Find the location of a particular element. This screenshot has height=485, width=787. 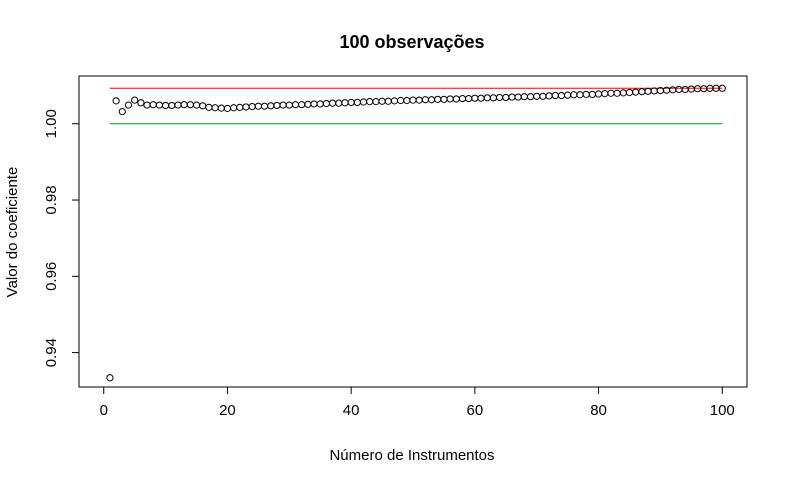

x-tick-label: 80 is located at coordinates (598, 410).